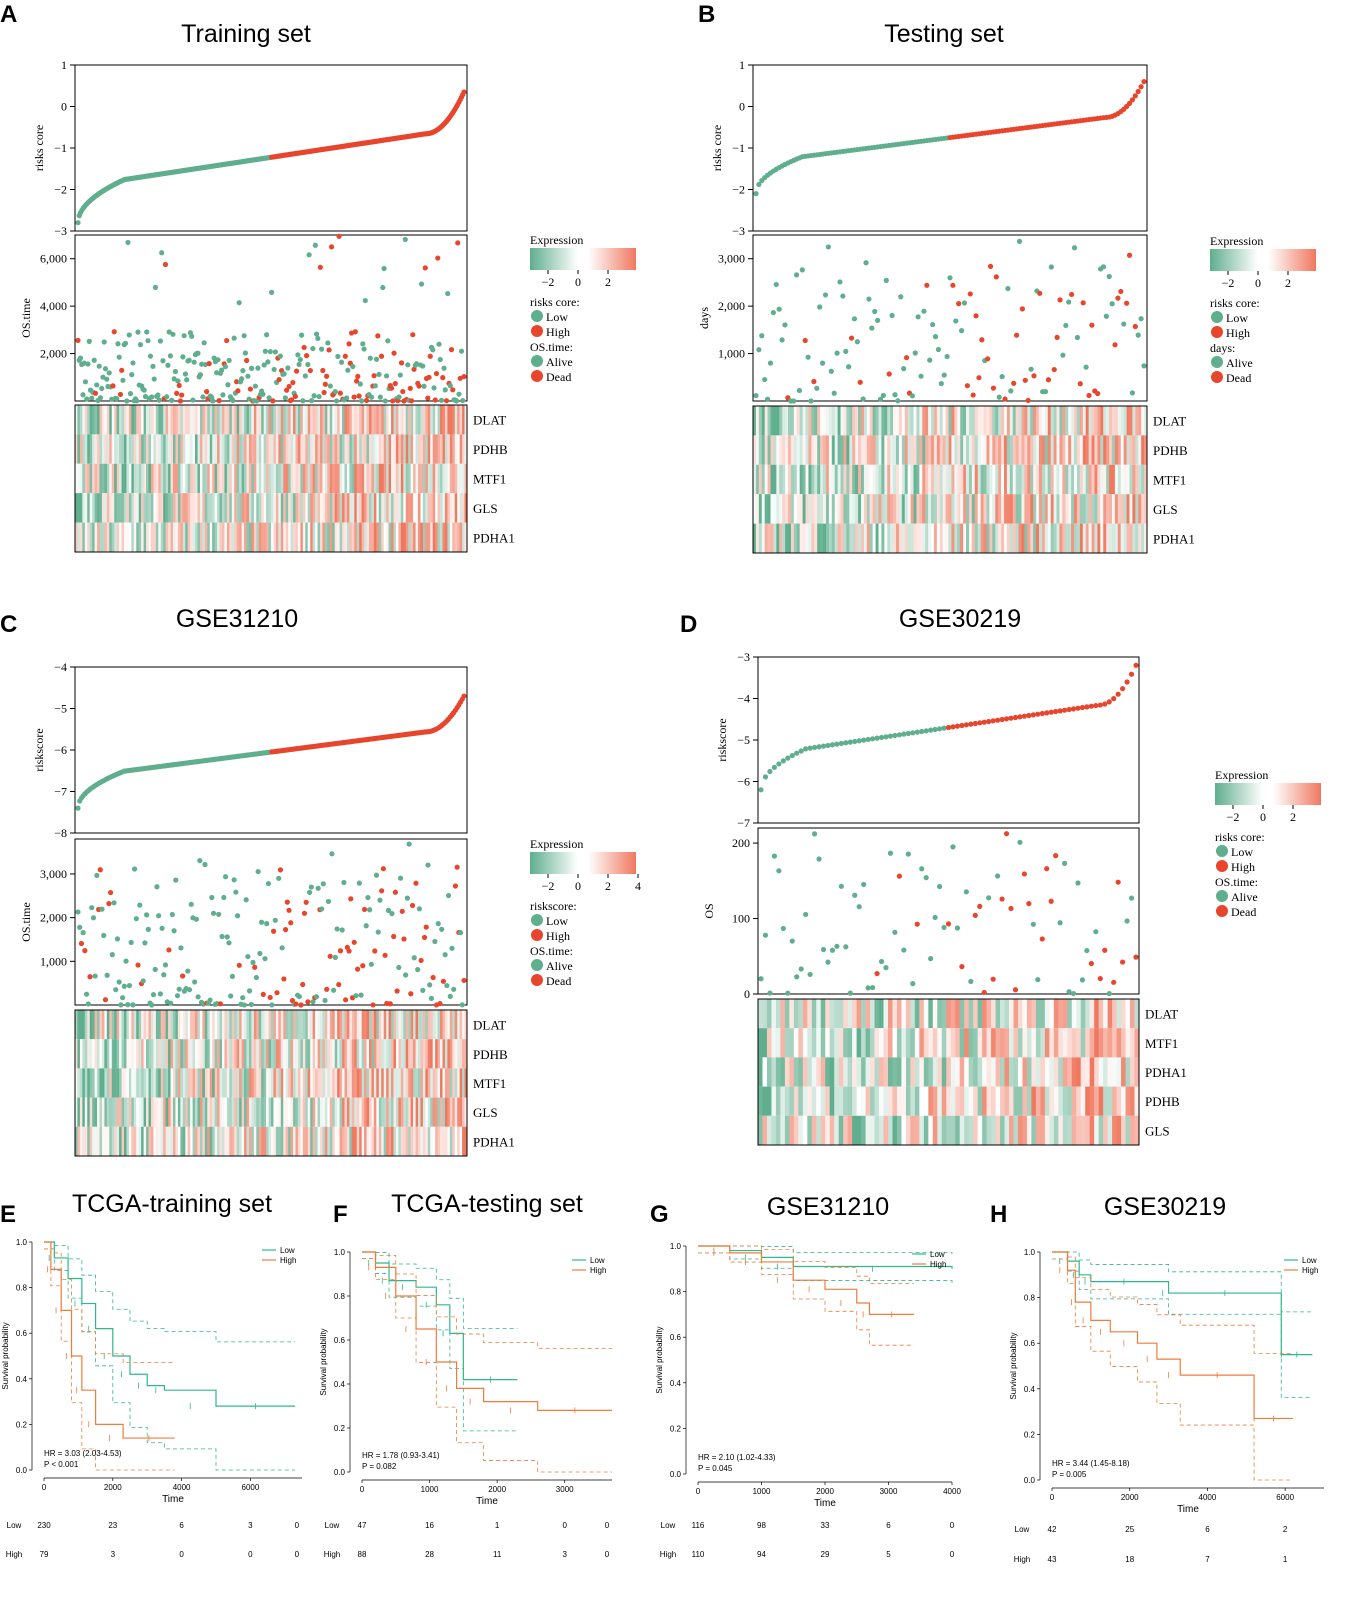 The height and width of the screenshot is (1610, 1358). What do you see at coordinates (497, 1554) in the screenshot?
I see `km-table-cell: 11` at bounding box center [497, 1554].